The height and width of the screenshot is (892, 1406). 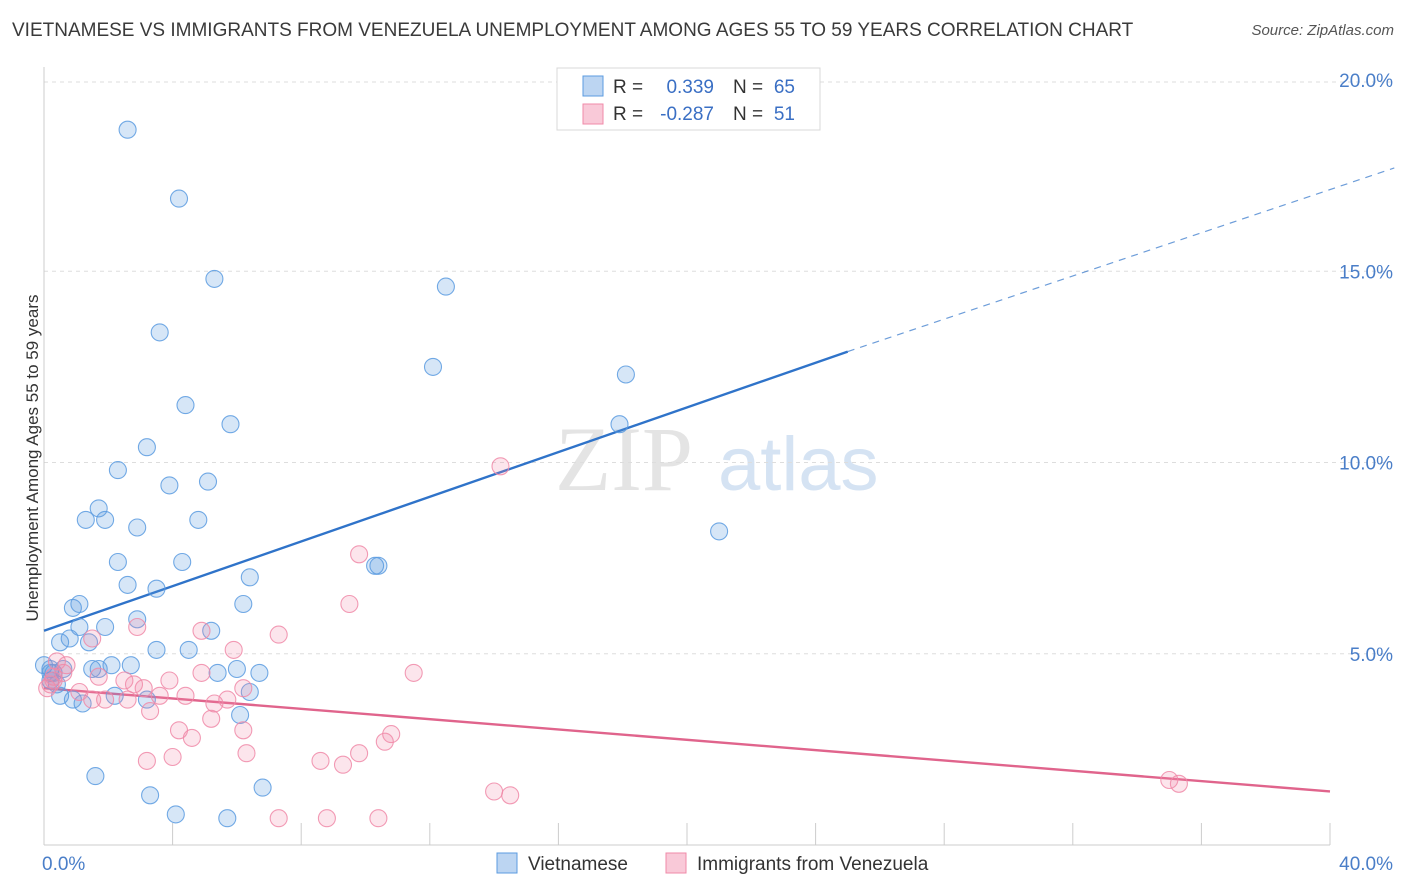 What do you see at coordinates (628, 114) in the screenshot?
I see `legend-r-label-2: R =` at bounding box center [628, 114].